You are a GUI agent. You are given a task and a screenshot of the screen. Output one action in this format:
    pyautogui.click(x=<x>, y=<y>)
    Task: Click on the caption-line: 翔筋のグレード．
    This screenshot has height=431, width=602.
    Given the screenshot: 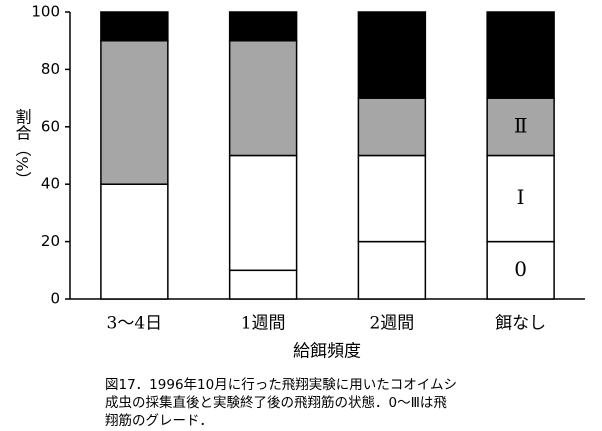 What is the action you would take?
    pyautogui.click(x=159, y=420)
    